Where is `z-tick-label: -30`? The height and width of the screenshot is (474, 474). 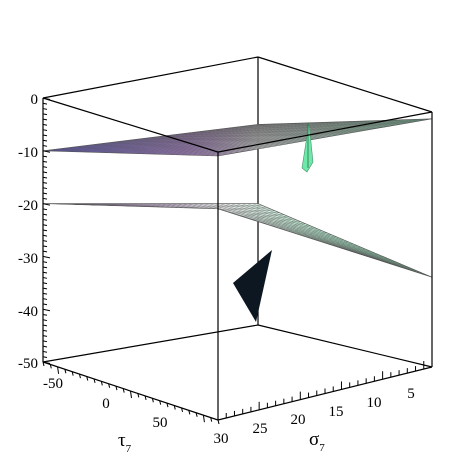
z-tick-label: -30 is located at coordinates (28, 259).